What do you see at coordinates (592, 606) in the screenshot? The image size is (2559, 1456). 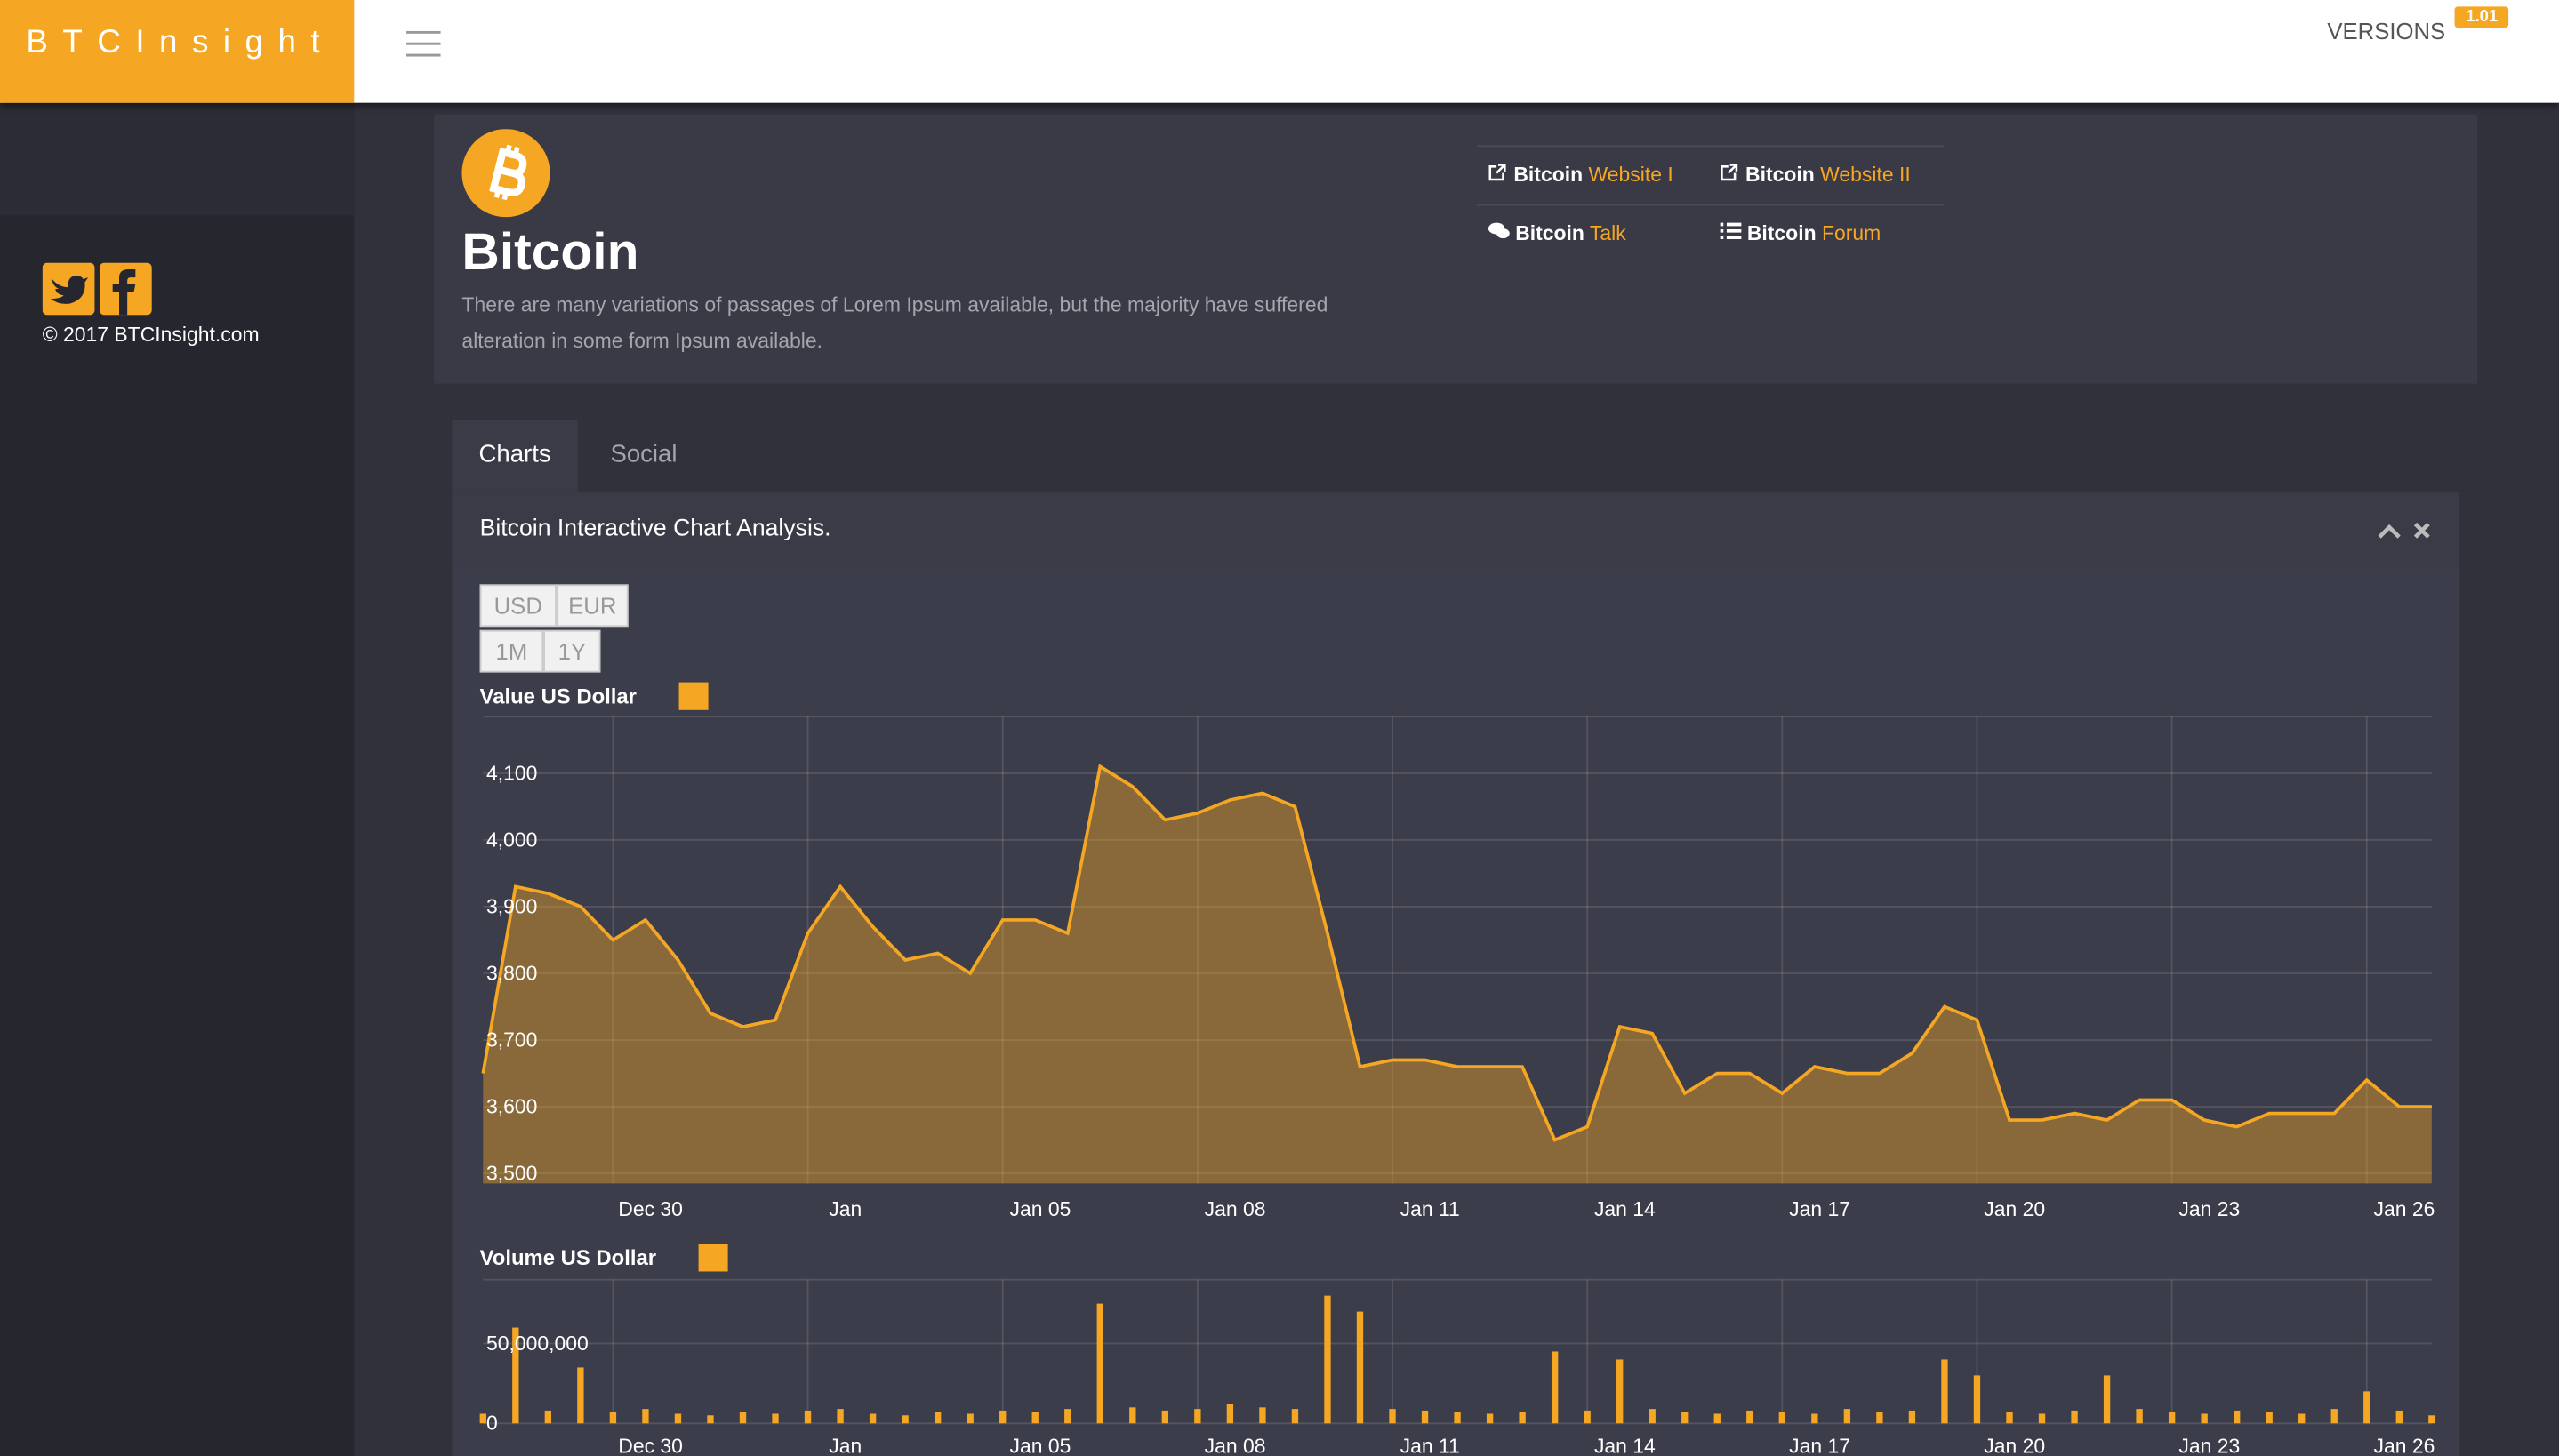 I see `currency-button: EUR` at bounding box center [592, 606].